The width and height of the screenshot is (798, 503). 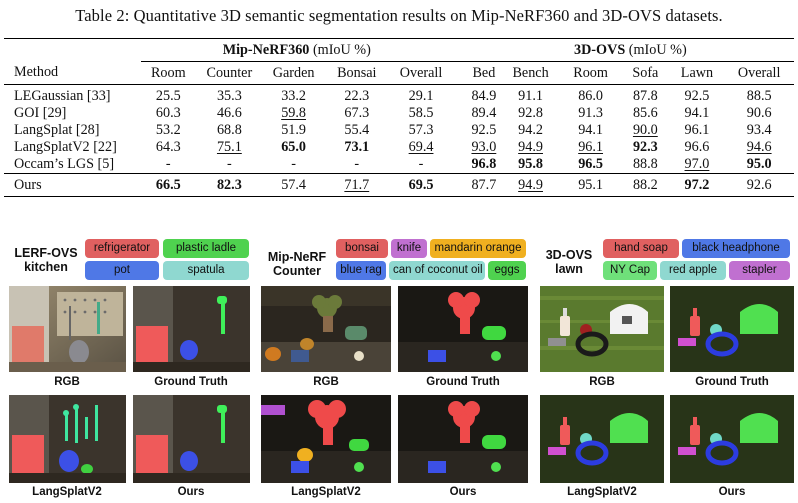 What do you see at coordinates (645, 147) in the screenshot?
I see `value-cell: 92.3` at bounding box center [645, 147].